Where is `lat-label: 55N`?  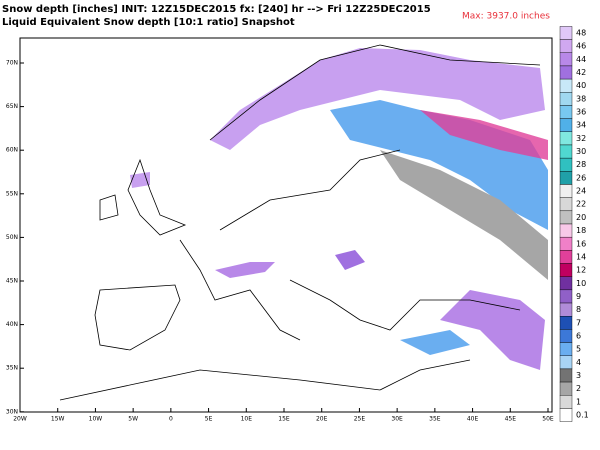
lat-label: 55N is located at coordinates (12, 193).